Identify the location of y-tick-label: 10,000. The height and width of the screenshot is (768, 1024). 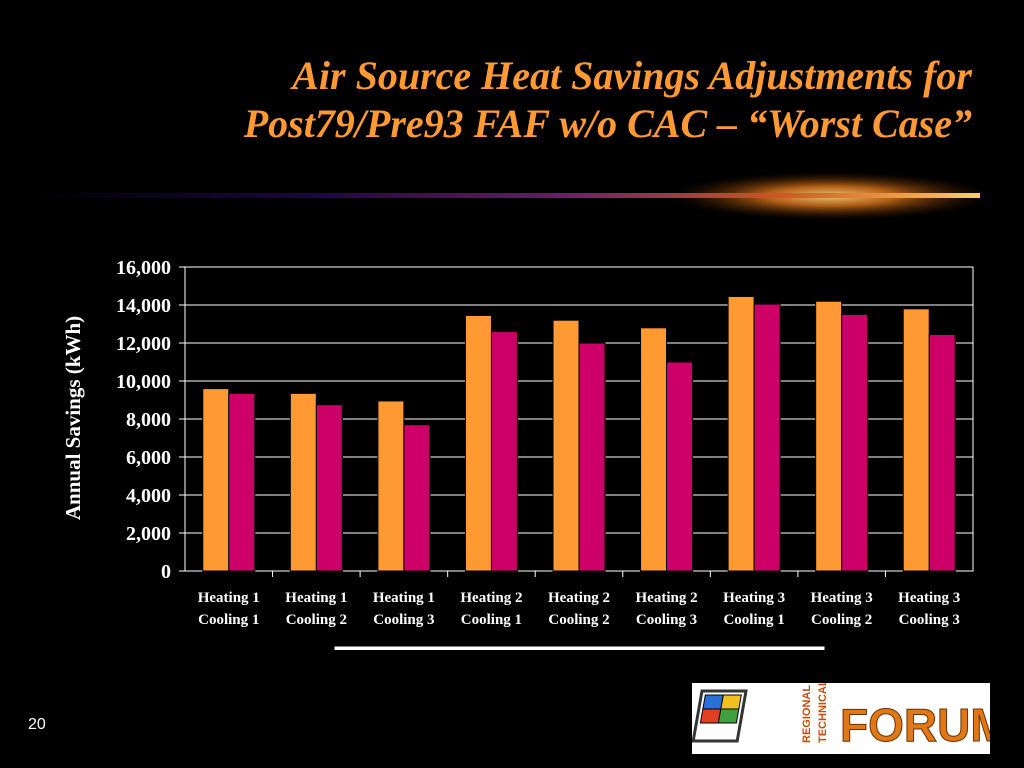
(143, 382).